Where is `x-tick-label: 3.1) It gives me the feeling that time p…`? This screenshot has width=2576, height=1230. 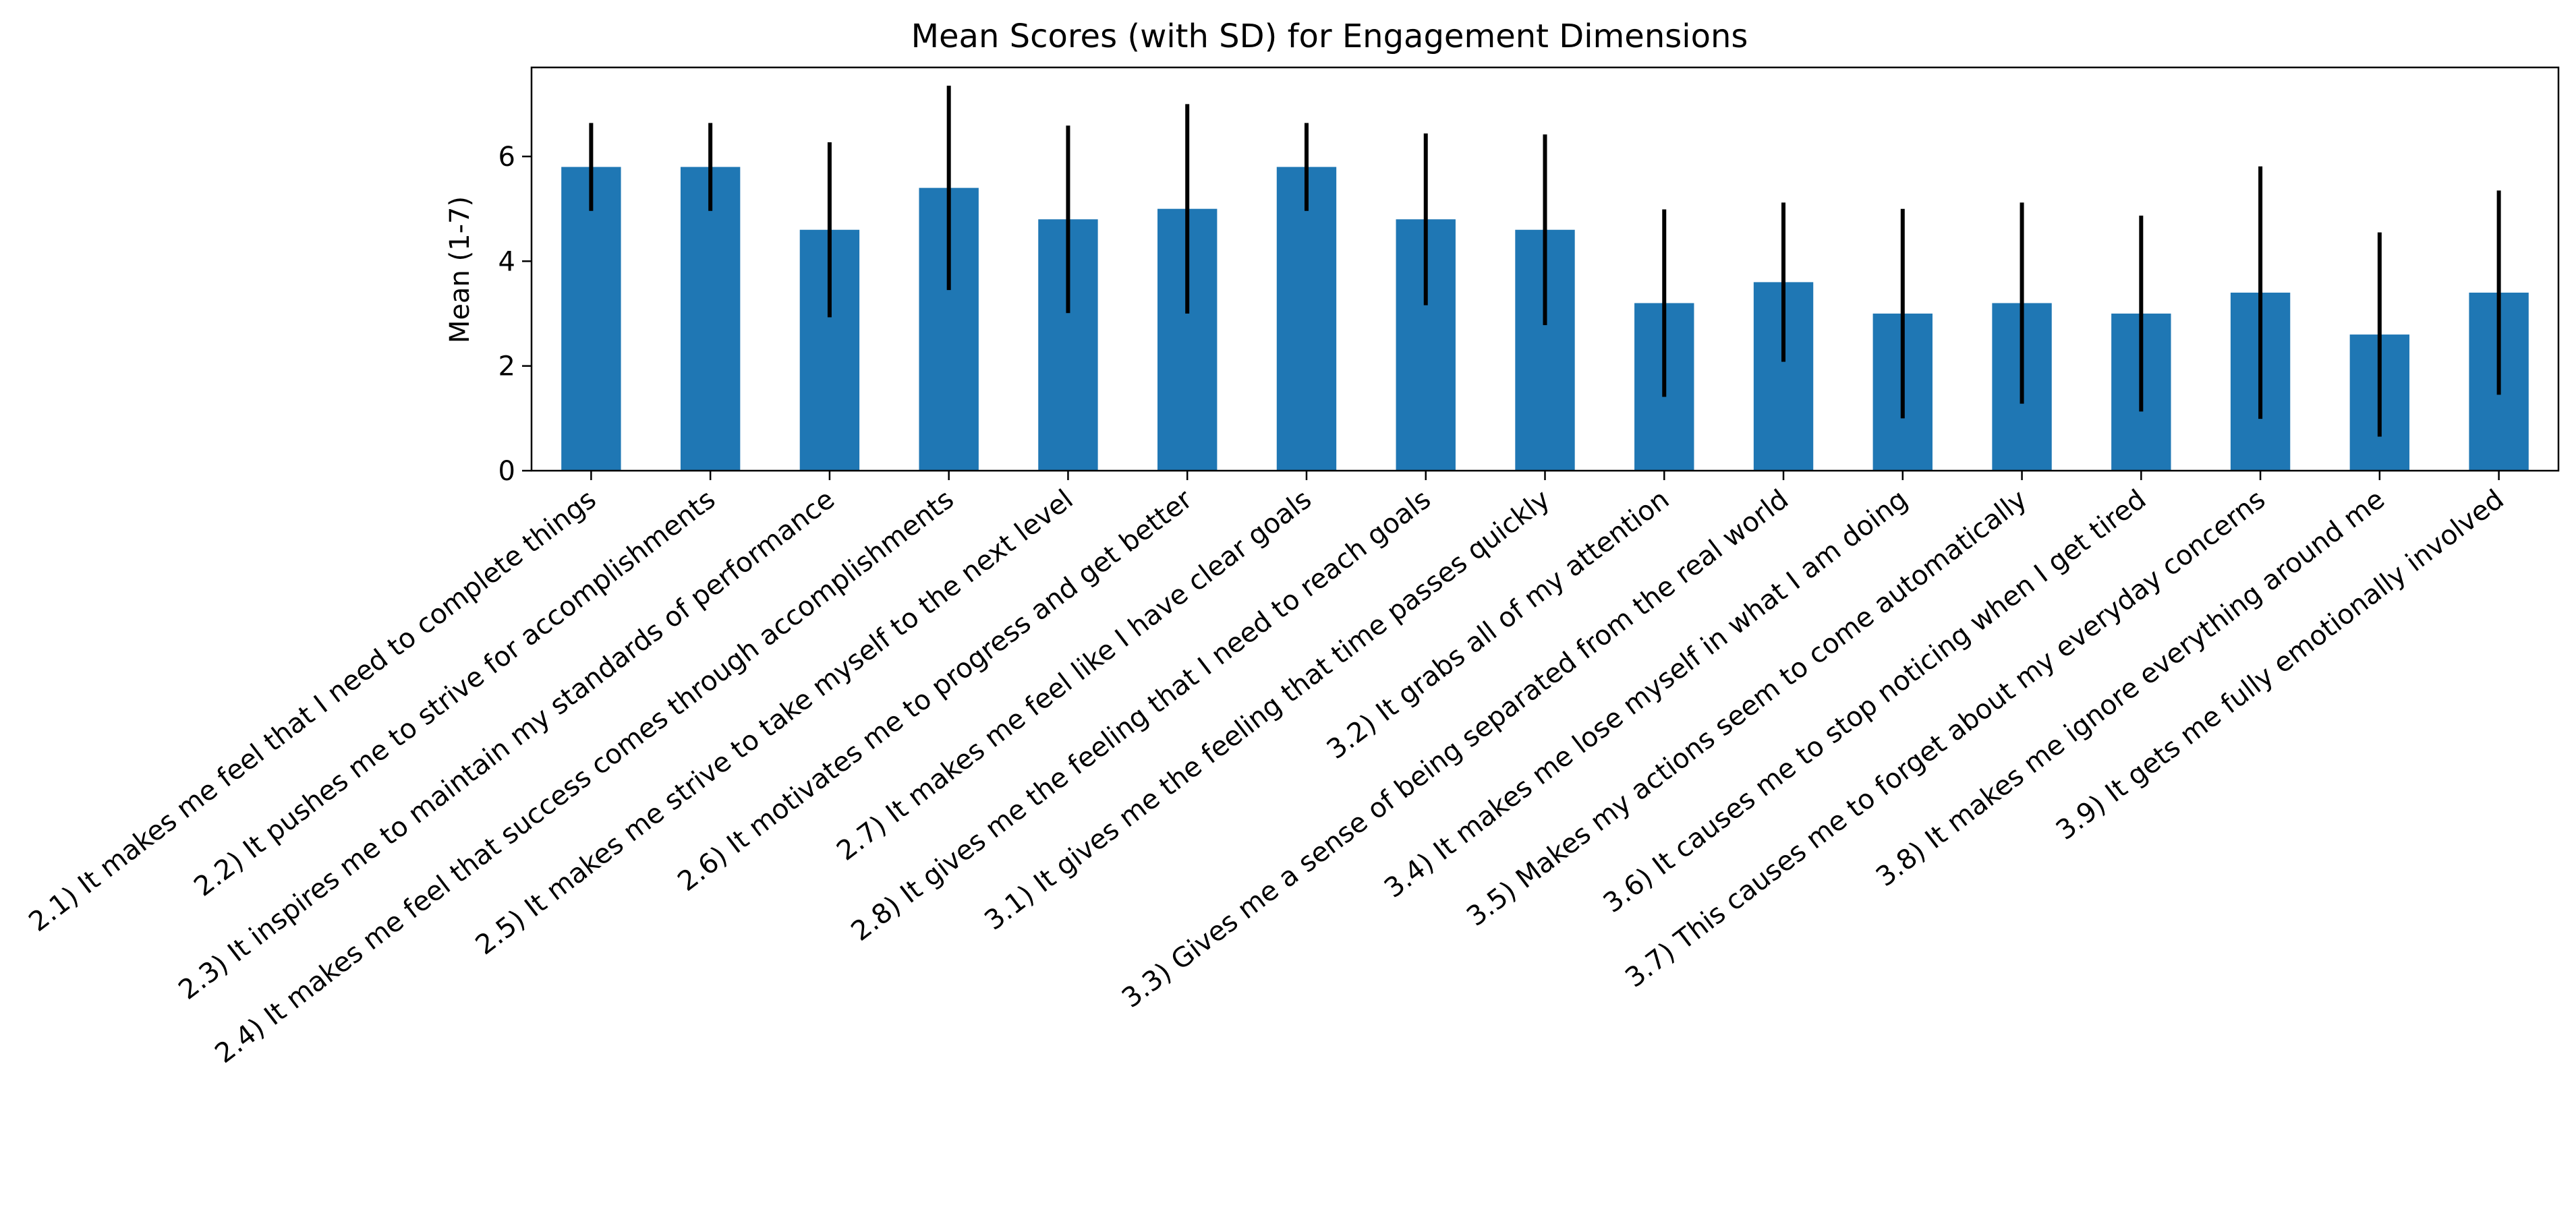
x-tick-label: 3.1) It gives me the feeling that time p… is located at coordinates (1267, 710).